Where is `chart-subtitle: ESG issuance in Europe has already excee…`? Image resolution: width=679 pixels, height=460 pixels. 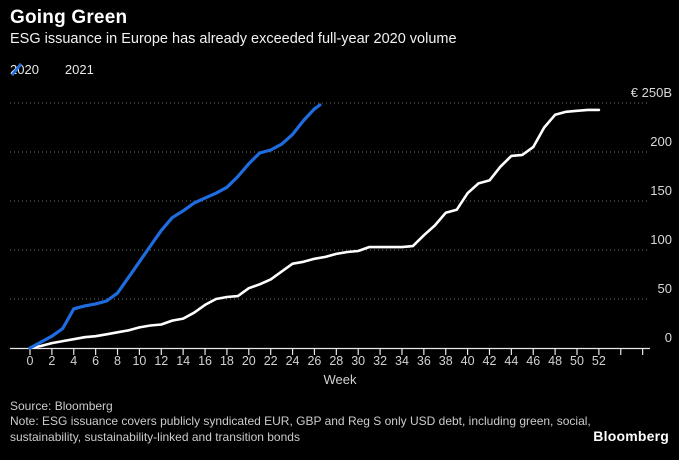 chart-subtitle: ESG issuance in Europe has already excee… is located at coordinates (233, 39).